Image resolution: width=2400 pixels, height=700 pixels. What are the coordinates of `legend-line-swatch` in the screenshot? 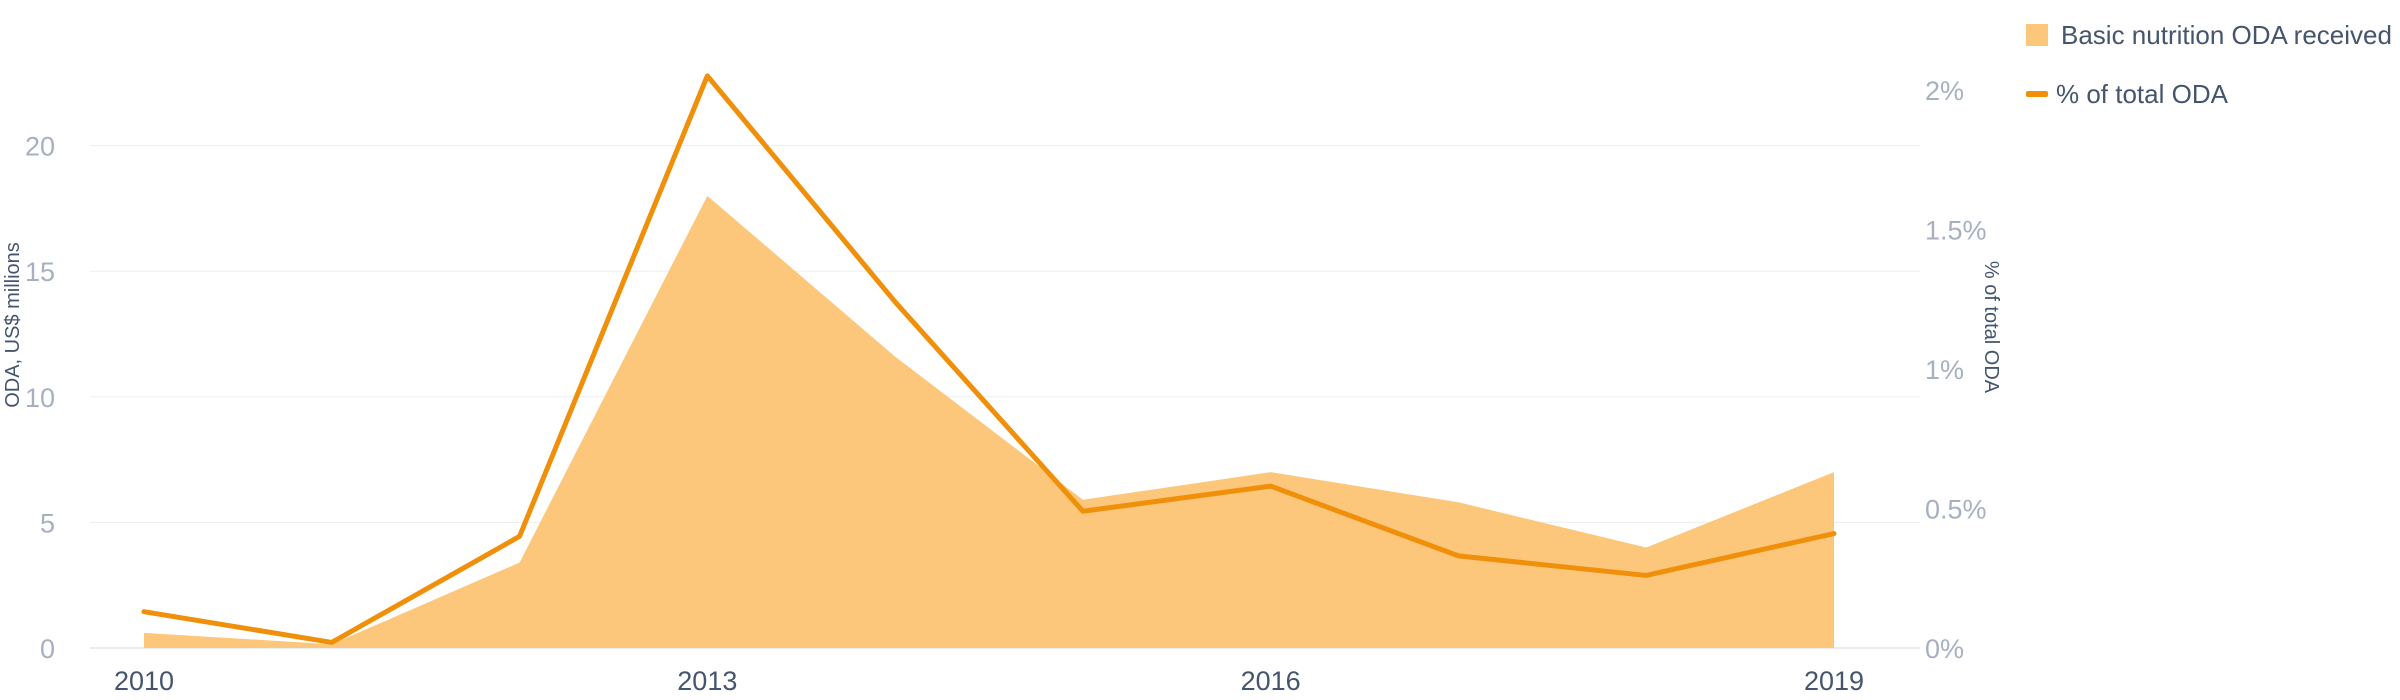 It's located at (2037, 94).